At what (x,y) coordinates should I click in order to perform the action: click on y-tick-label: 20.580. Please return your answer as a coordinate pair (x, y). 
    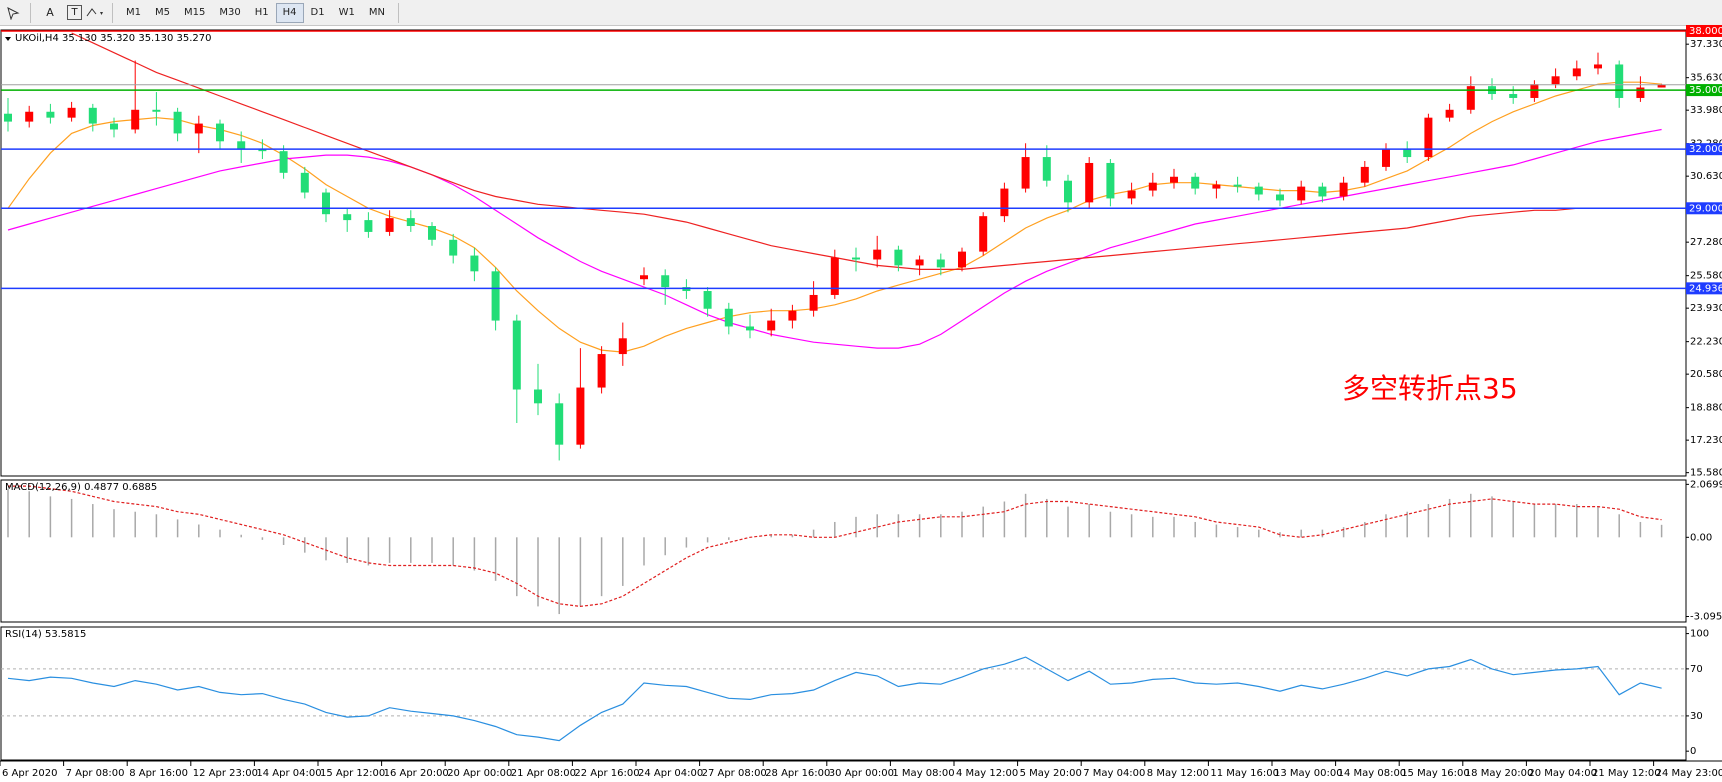
    Looking at the image, I should click on (1706, 374).